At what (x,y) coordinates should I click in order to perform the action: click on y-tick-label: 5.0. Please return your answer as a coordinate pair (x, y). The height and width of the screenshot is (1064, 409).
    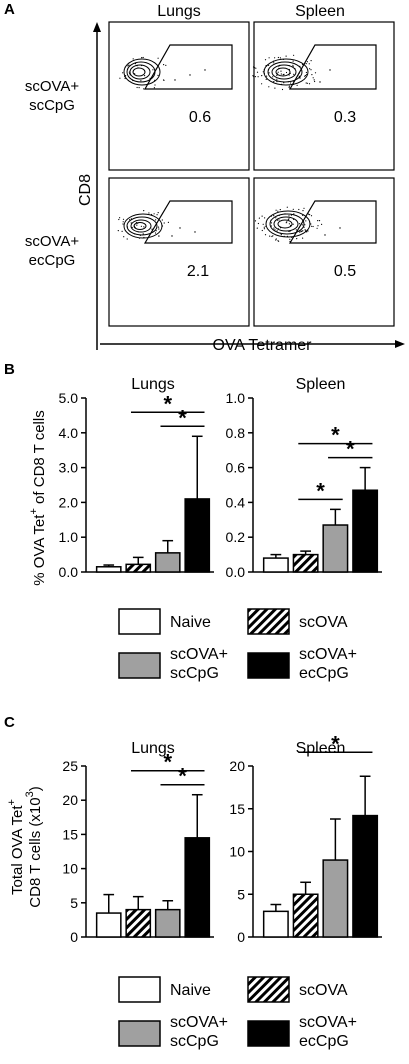
    Looking at the image, I should click on (69, 398).